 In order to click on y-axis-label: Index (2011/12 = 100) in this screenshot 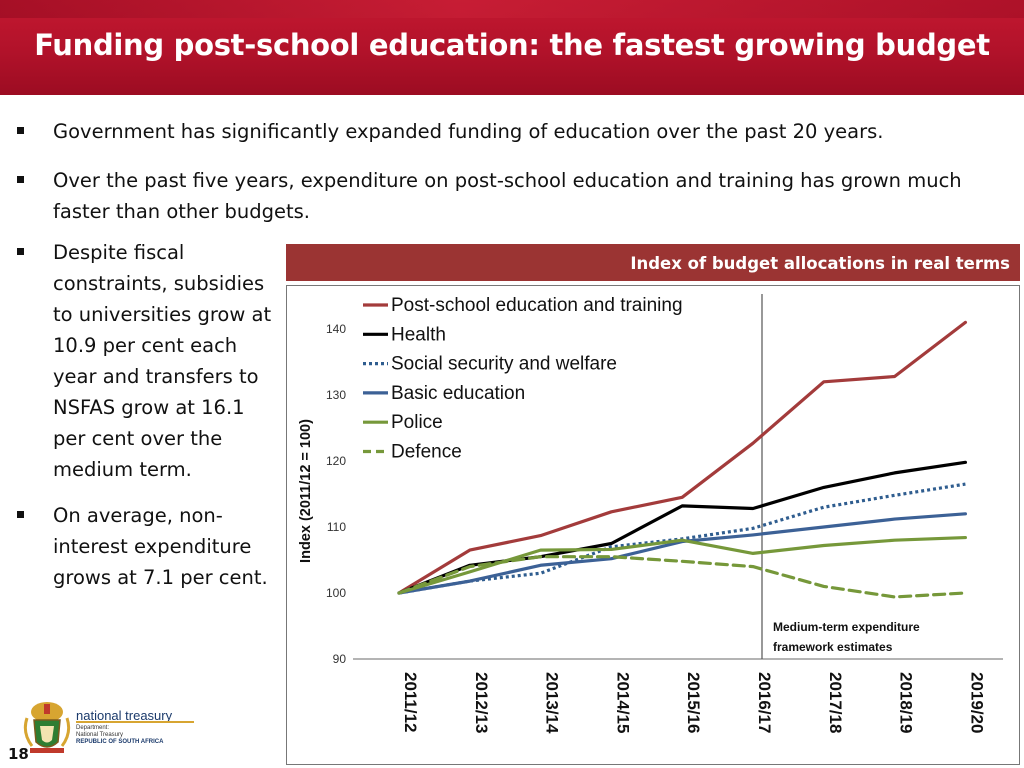, I will do `click(306, 491)`.